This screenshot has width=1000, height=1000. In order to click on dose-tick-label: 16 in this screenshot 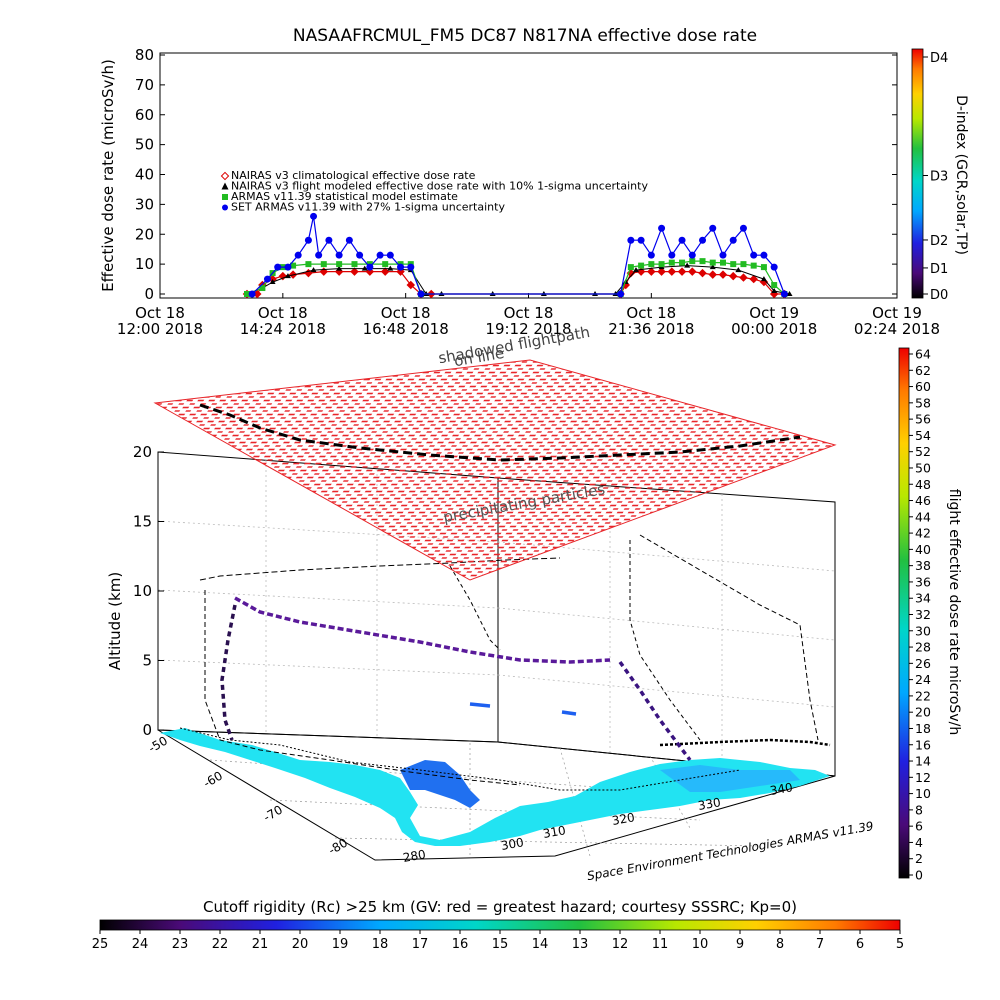, I will do `click(923, 744)`.